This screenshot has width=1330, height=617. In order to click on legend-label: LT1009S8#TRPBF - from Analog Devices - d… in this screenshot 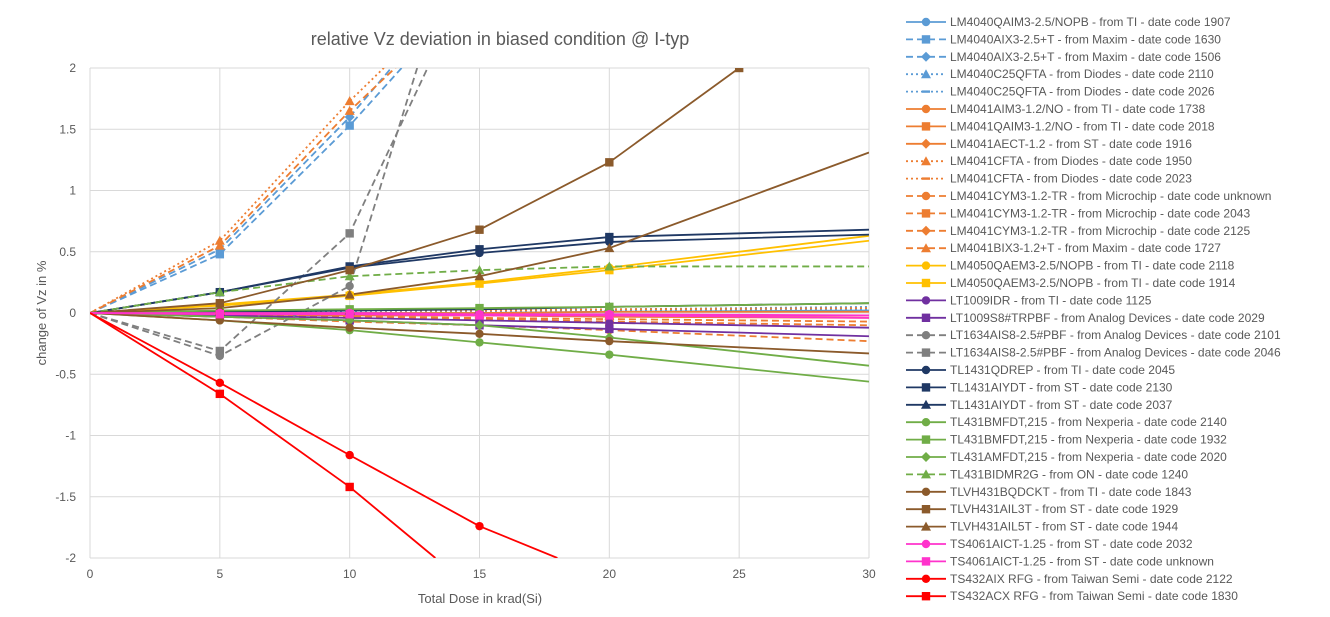, I will do `click(1107, 318)`.